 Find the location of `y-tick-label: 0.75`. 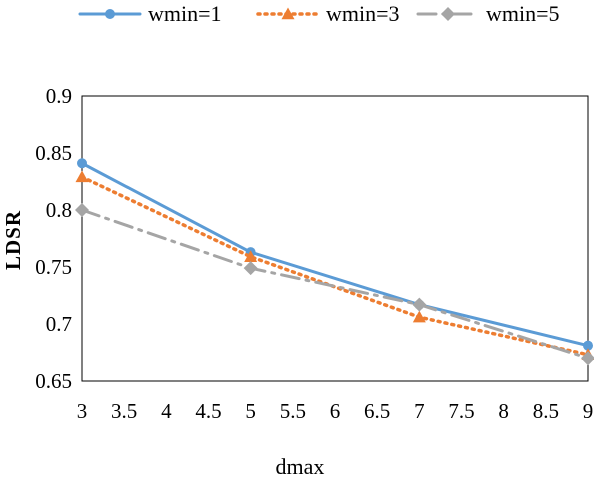

y-tick-label: 0.75 is located at coordinates (53, 267).